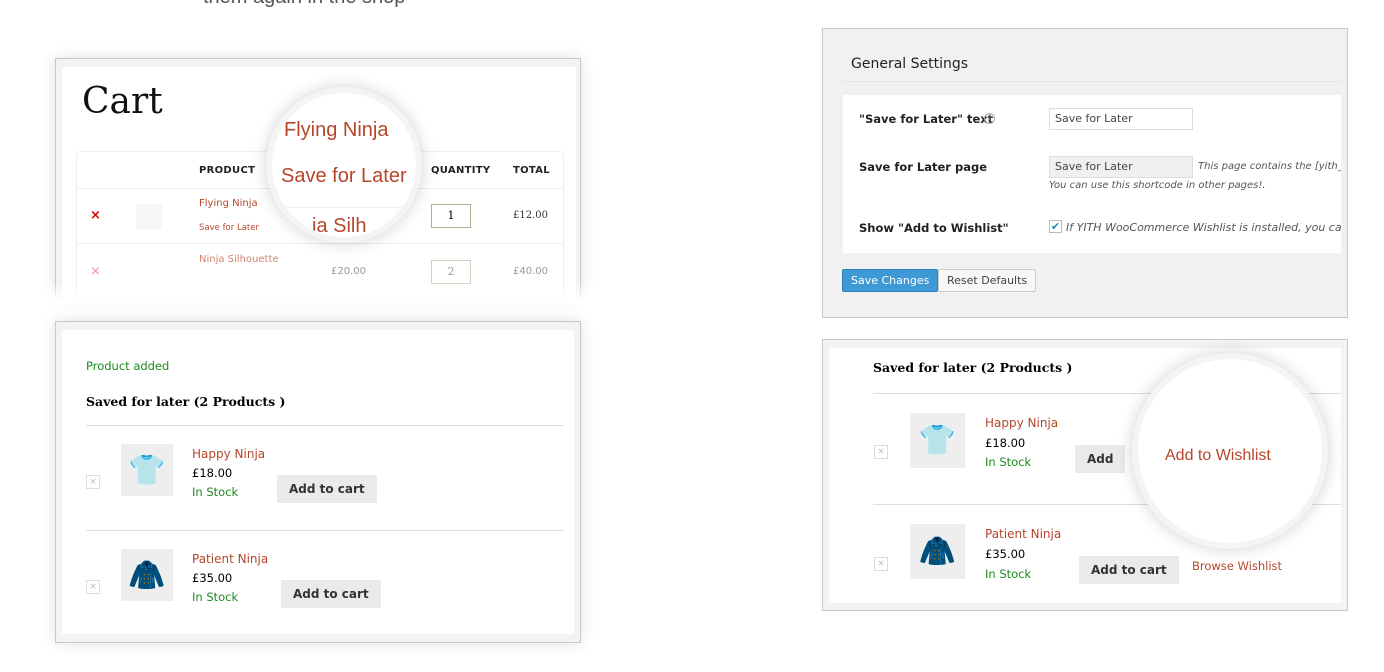 Image resolution: width=1384 pixels, height=672 pixels. Describe the element at coordinates (320, 293) in the screenshot. I see `fade-overlay` at that location.